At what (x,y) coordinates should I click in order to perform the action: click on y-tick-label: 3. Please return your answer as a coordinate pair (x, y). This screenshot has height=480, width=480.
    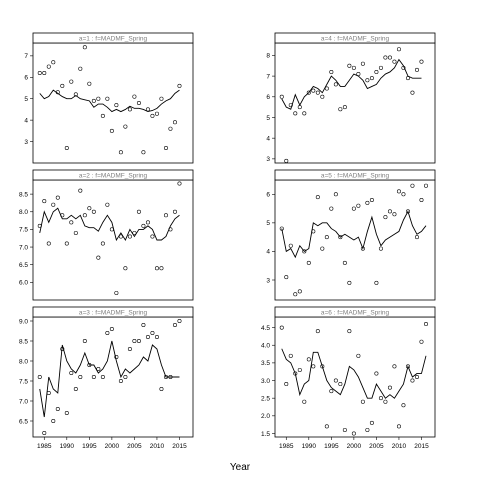
    Looking at the image, I should click on (268, 159).